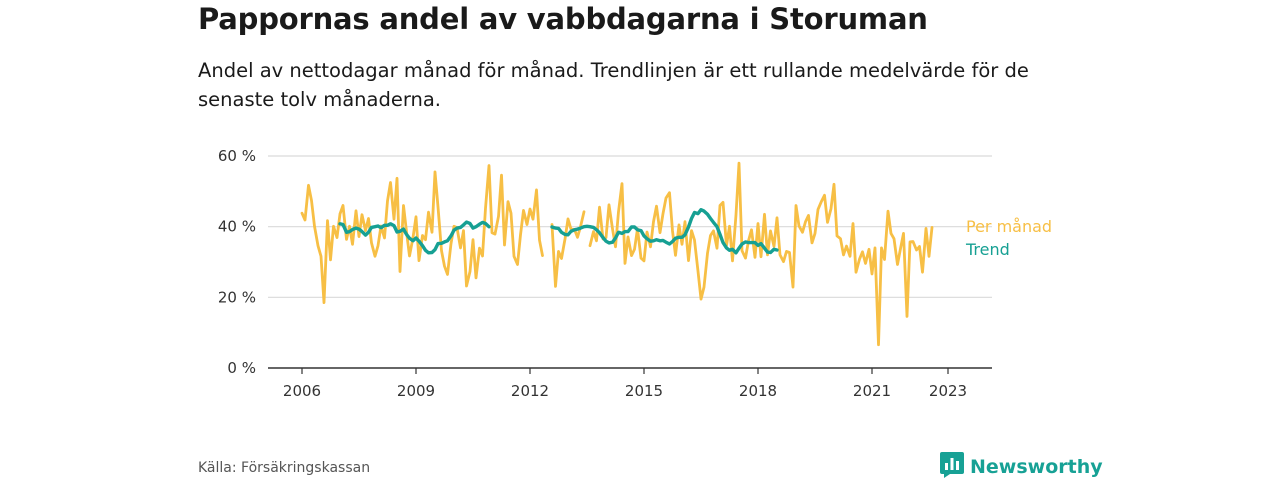 This screenshot has width=1280, height=482. I want to click on x-tick-label: 2015, so click(644, 391).